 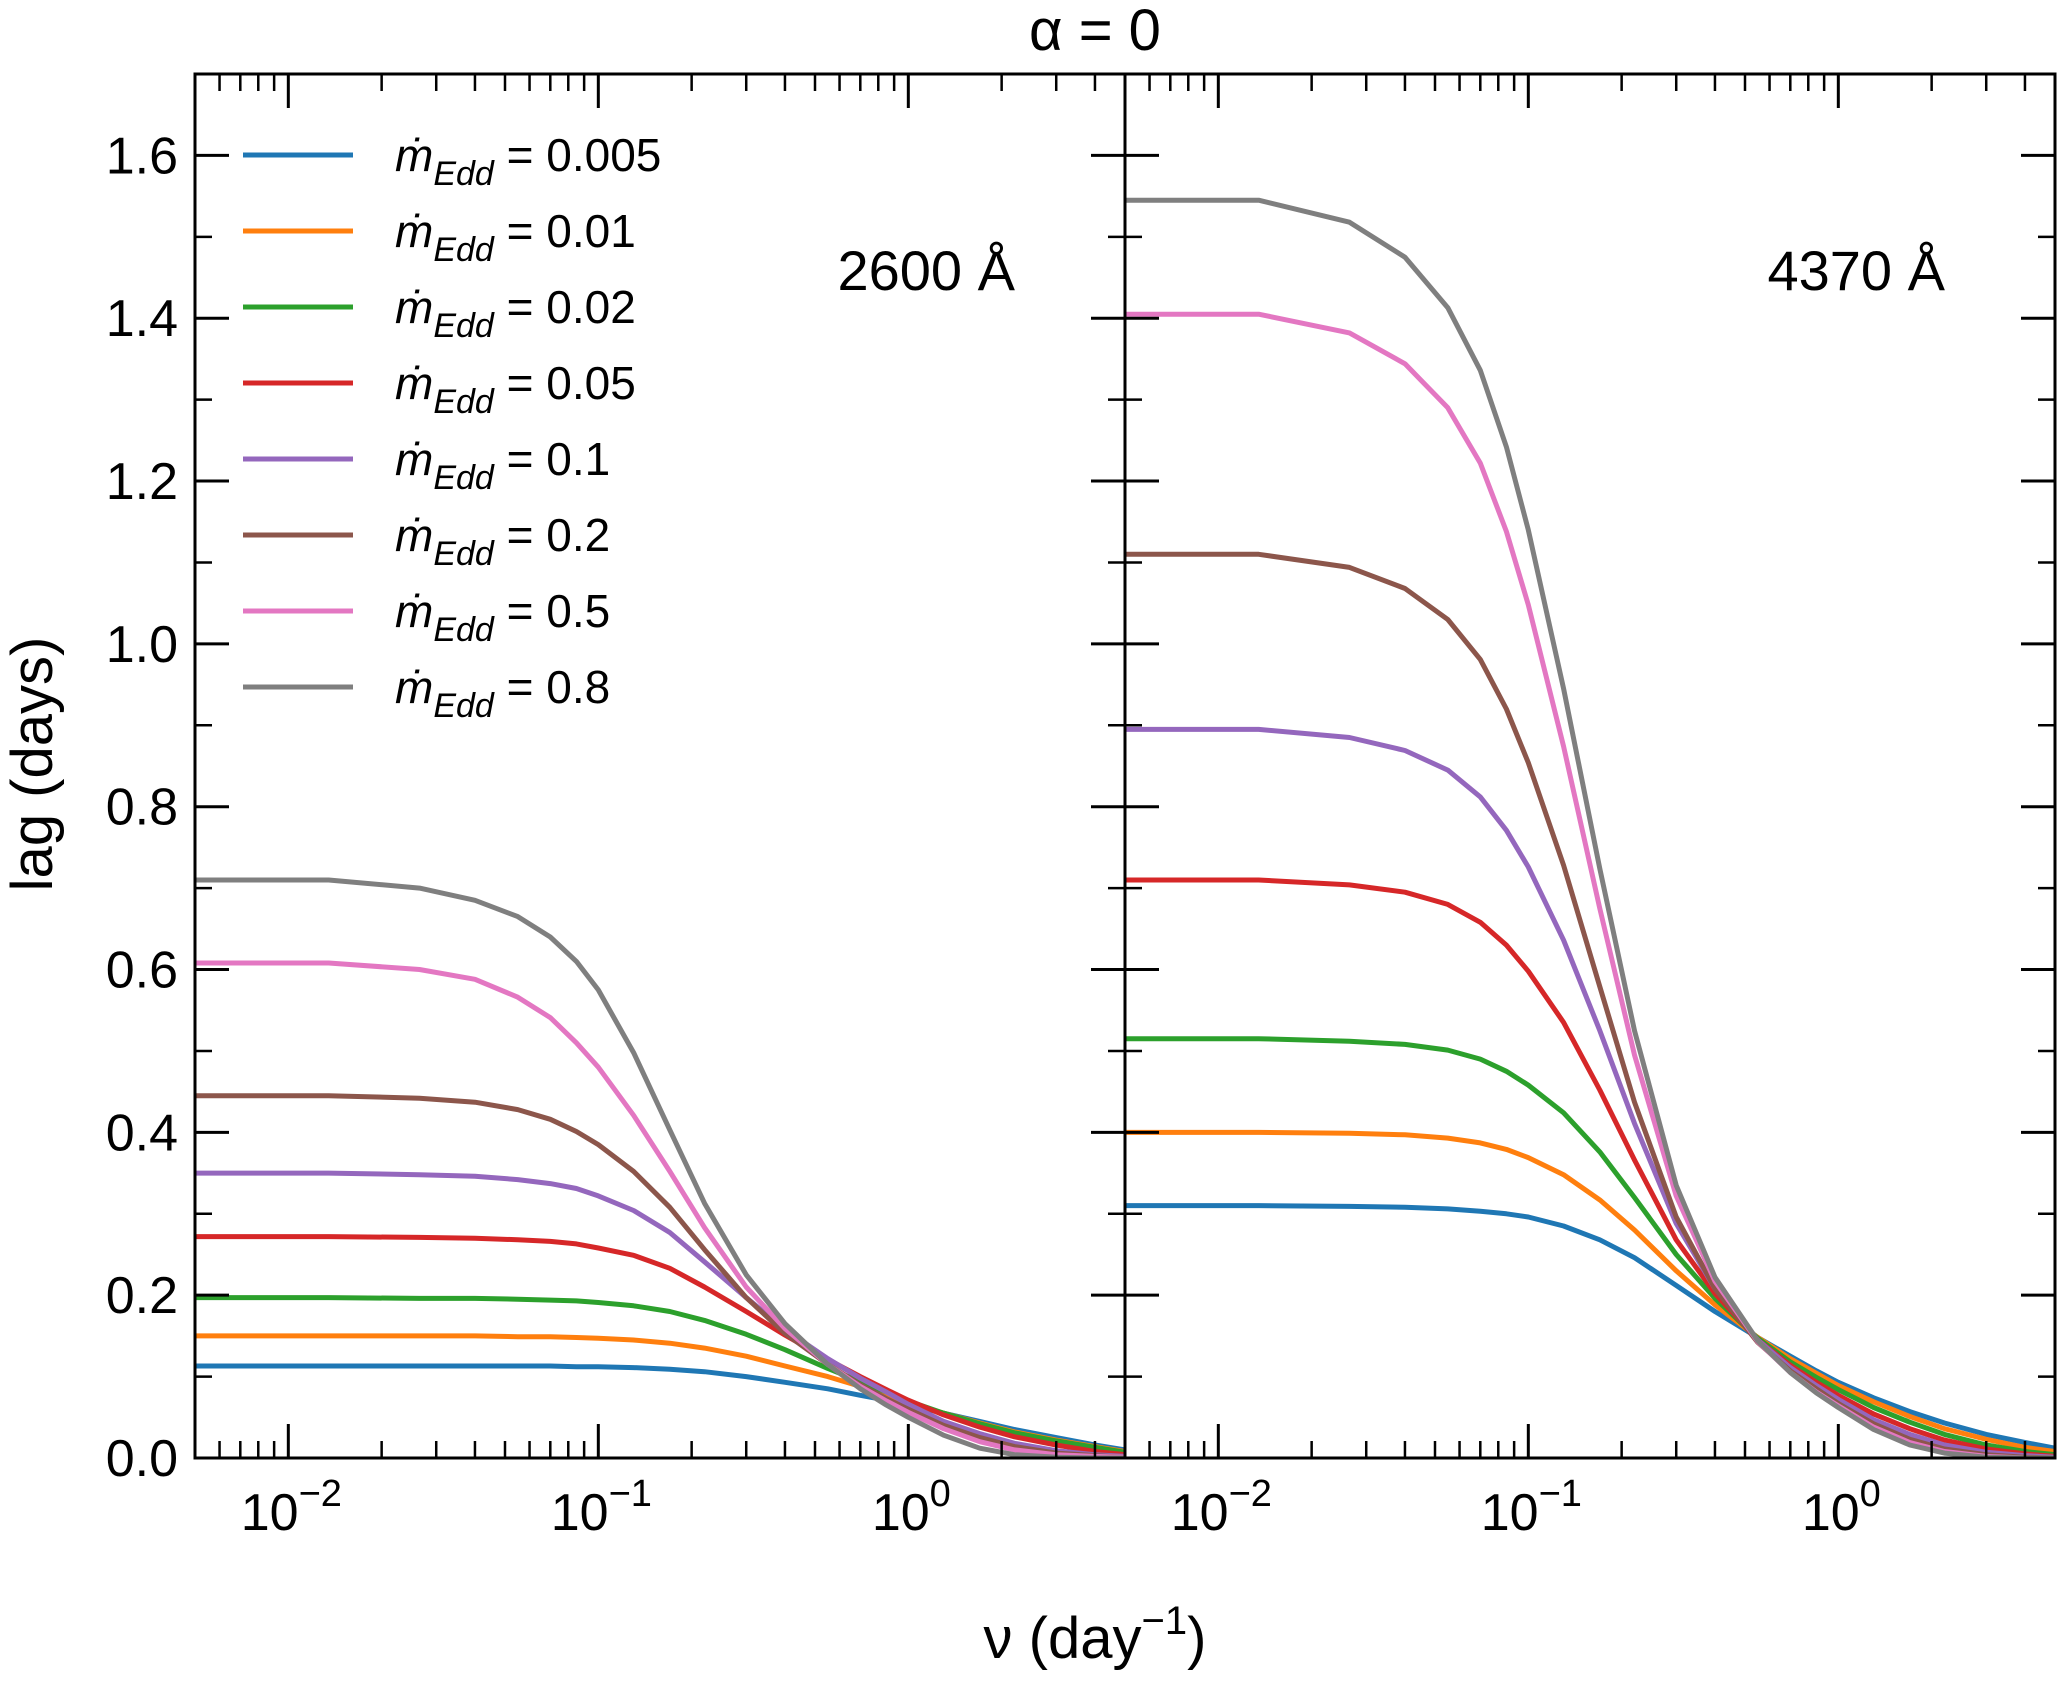 I want to click on legend-entry-0.02: ṁEdd = 0.02, so click(x=515, y=313).